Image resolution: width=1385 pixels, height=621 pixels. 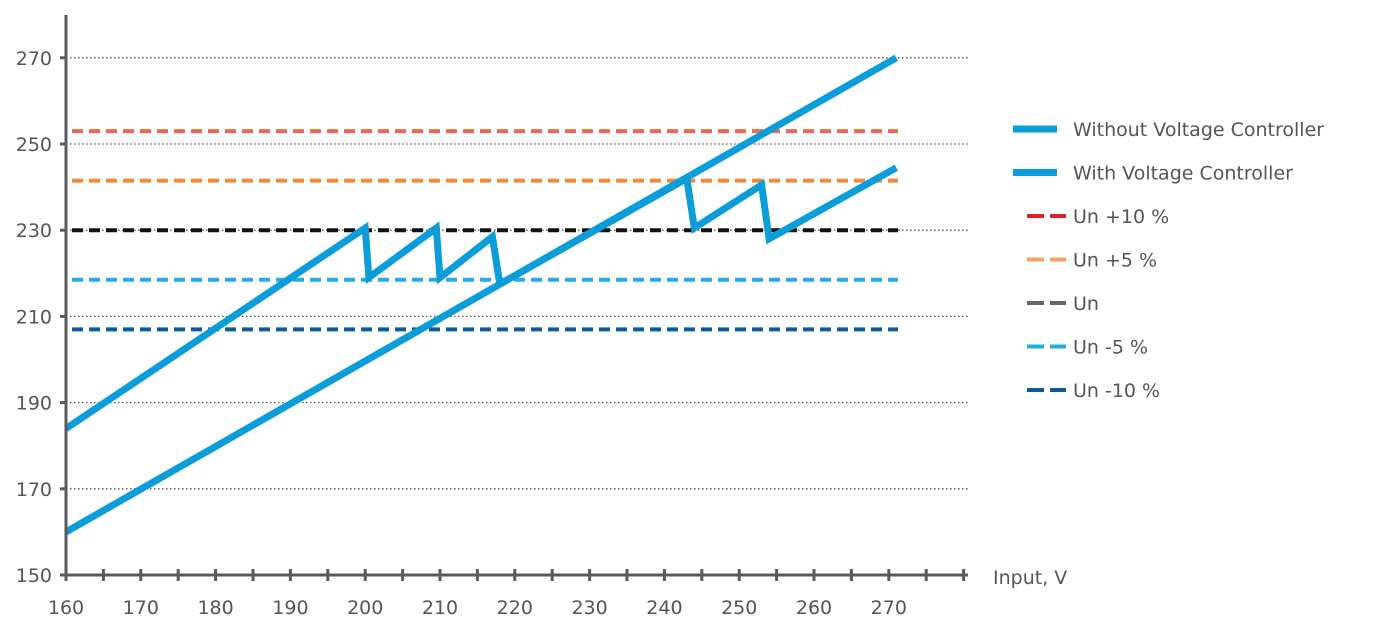 What do you see at coordinates (1115, 261) in the screenshot?
I see `legend-label-ref-1: Un +5 %` at bounding box center [1115, 261].